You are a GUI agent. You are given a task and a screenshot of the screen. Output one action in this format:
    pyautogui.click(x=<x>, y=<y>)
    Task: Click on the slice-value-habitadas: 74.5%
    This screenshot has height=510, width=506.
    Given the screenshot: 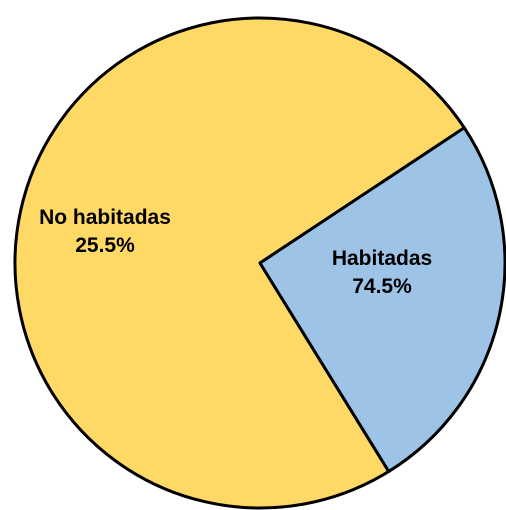 What is the action you would take?
    pyautogui.click(x=382, y=286)
    